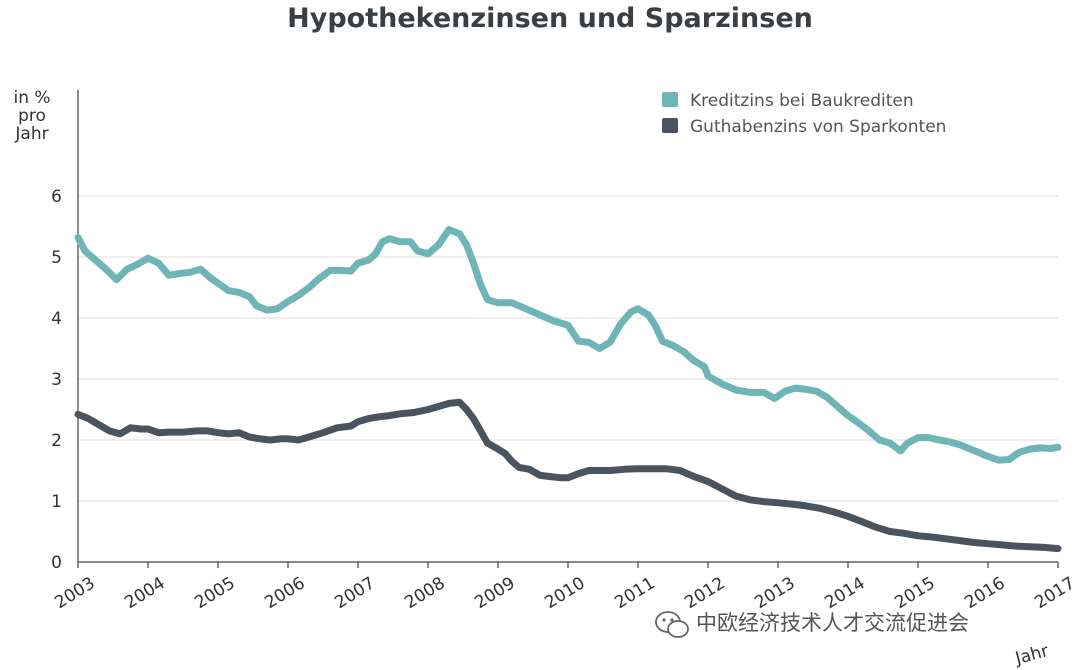  Describe the element at coordinates (494, 593) in the screenshot. I see `x-tick-label-2009: 2009` at that location.